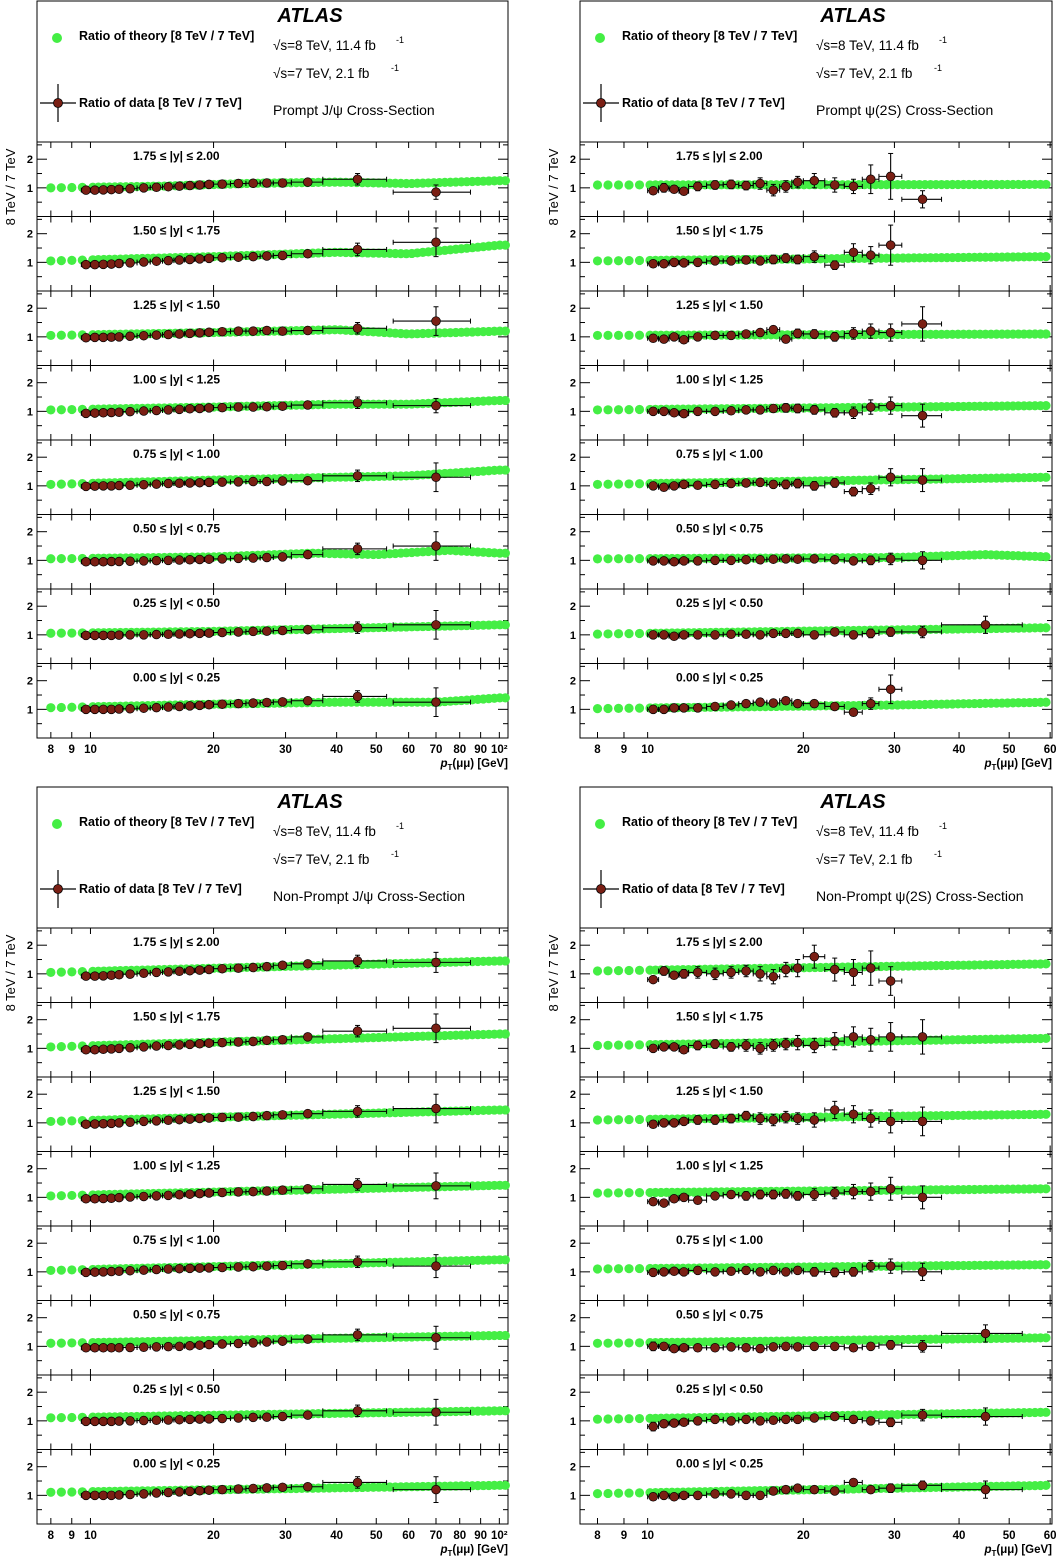  What do you see at coordinates (268, 552) in the screenshot?
I see `rapidity-strip: 1 2 0.50 ≤ |y| < 0.75` at bounding box center [268, 552].